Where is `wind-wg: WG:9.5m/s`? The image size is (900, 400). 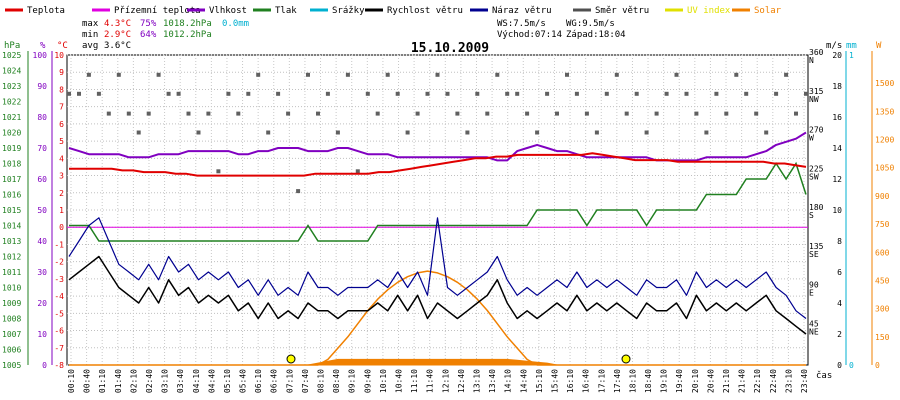
wind-wg: WG:9.5m/s is located at coordinates (590, 24).